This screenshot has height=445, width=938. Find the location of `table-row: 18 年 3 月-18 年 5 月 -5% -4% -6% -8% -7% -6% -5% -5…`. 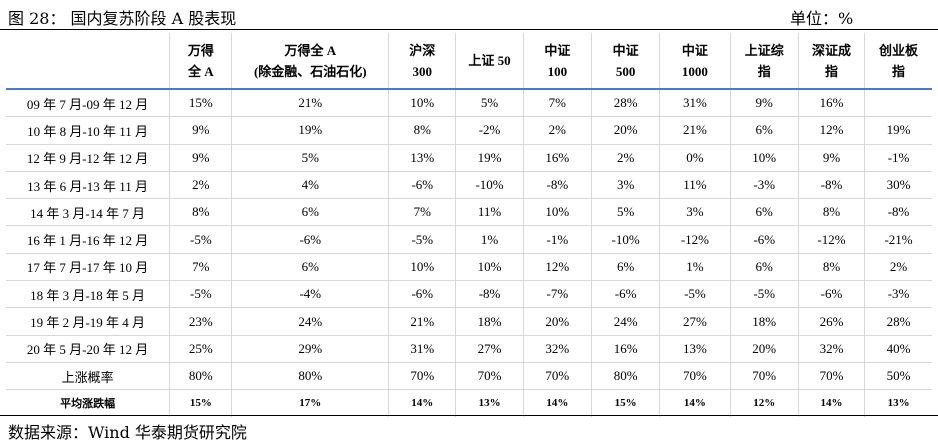

table-row: 18 年 3 月-18 年 5 月 -5% -4% -6% -8% -7% -6% -5% -5… is located at coordinates (469, 294).